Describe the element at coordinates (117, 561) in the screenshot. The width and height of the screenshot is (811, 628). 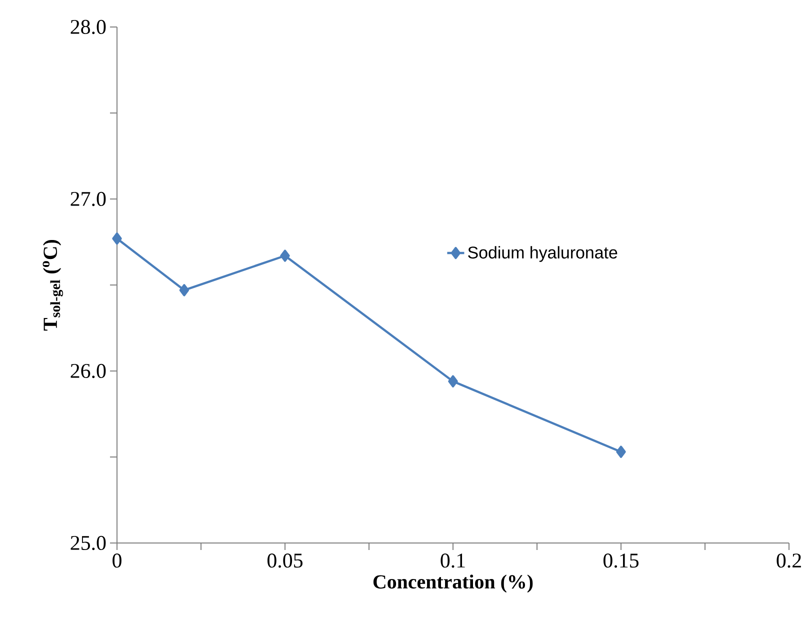
I see `x-tick-label: 0` at that location.